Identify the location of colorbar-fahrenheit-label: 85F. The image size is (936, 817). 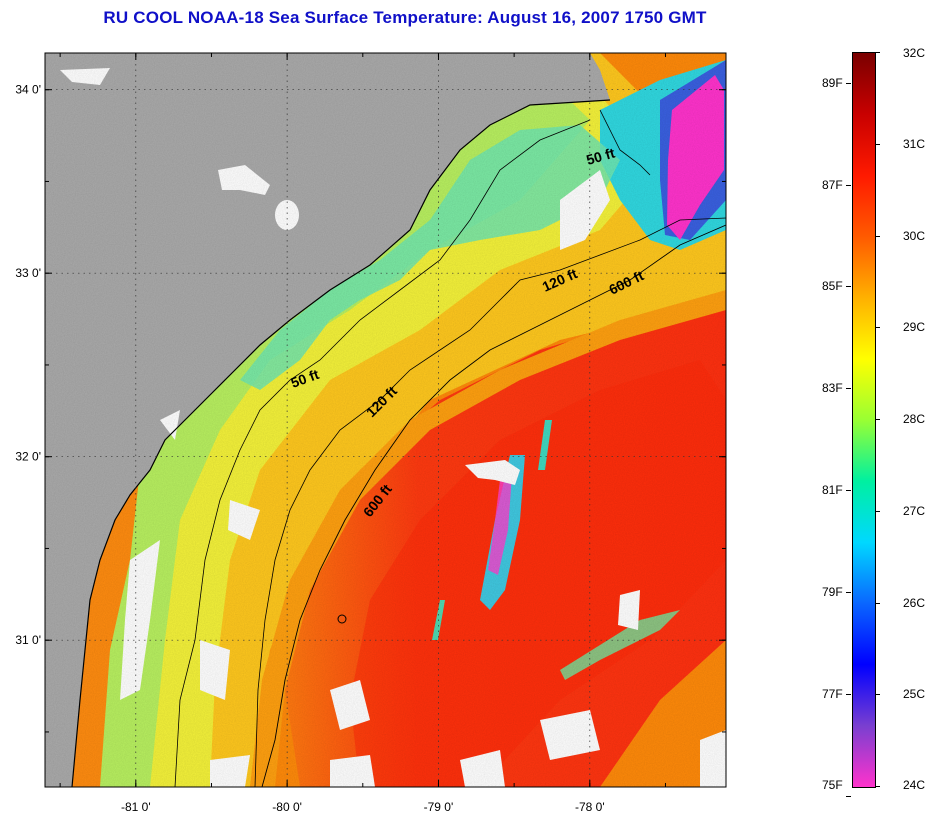
(832, 286).